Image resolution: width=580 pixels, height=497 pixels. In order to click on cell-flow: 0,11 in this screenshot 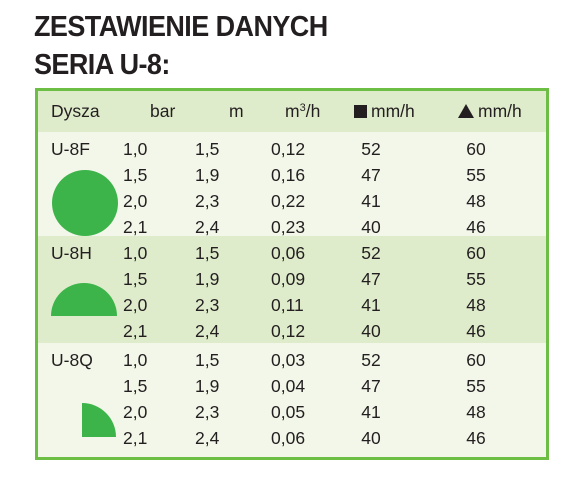, I will do `click(287, 305)`.